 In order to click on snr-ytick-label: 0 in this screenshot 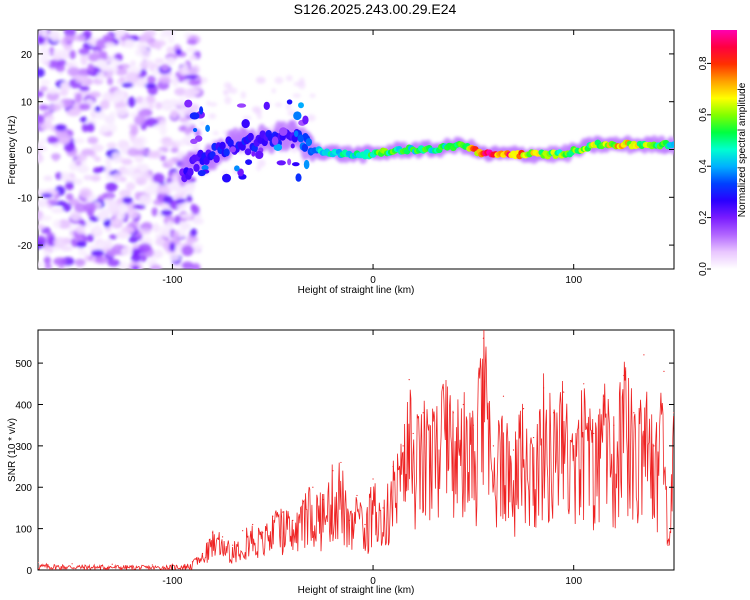, I will do `click(29, 571)`.